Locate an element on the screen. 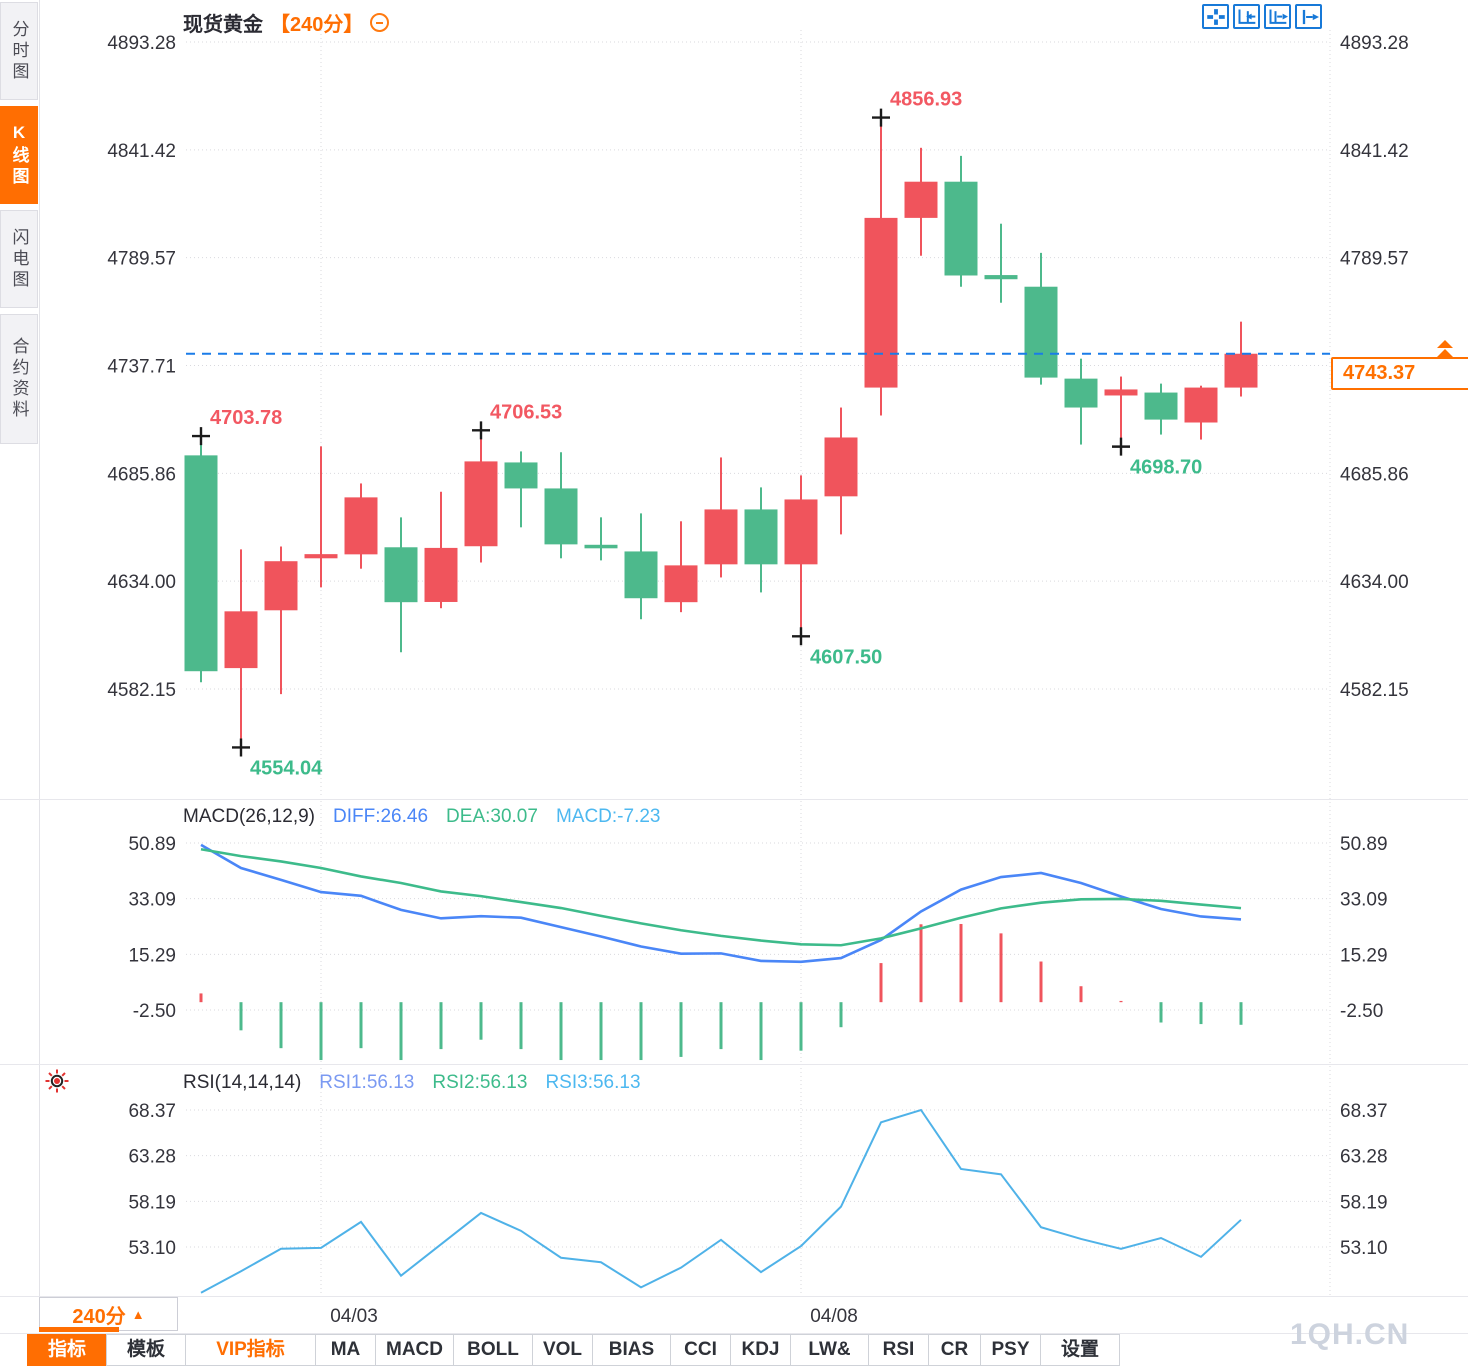 The height and width of the screenshot is (1368, 1468). current-price-box: 4743.37 is located at coordinates (1399, 373).